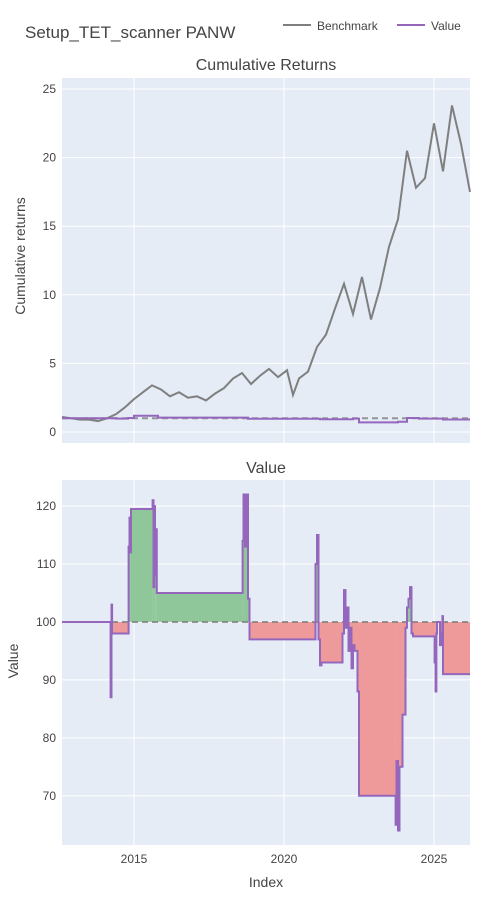  What do you see at coordinates (348, 26) in the screenshot?
I see `legend-benchmark-label: Benchmark` at bounding box center [348, 26].